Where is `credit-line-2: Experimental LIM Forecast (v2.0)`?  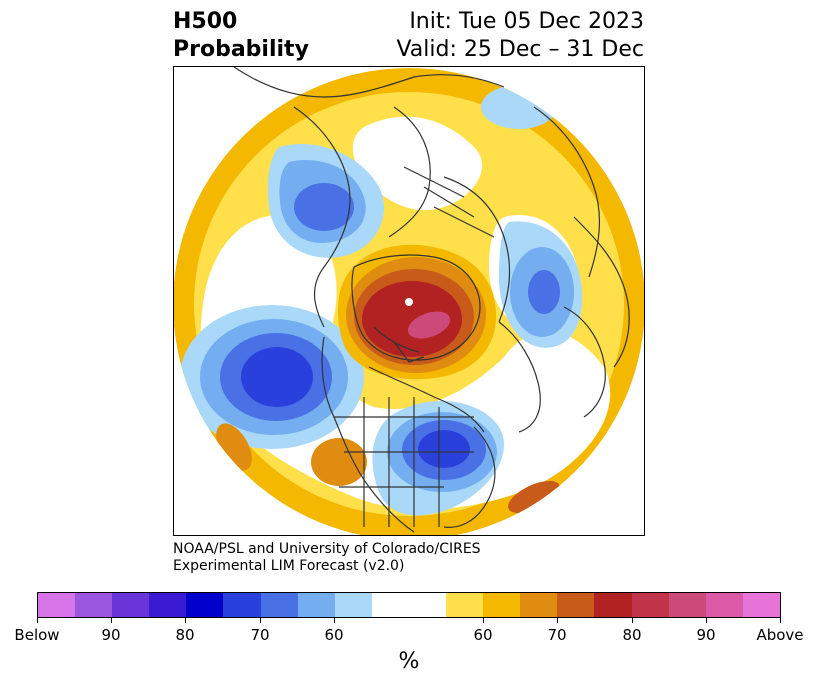
credit-line-2: Experimental LIM Forecast (v2.0) is located at coordinates (289, 566).